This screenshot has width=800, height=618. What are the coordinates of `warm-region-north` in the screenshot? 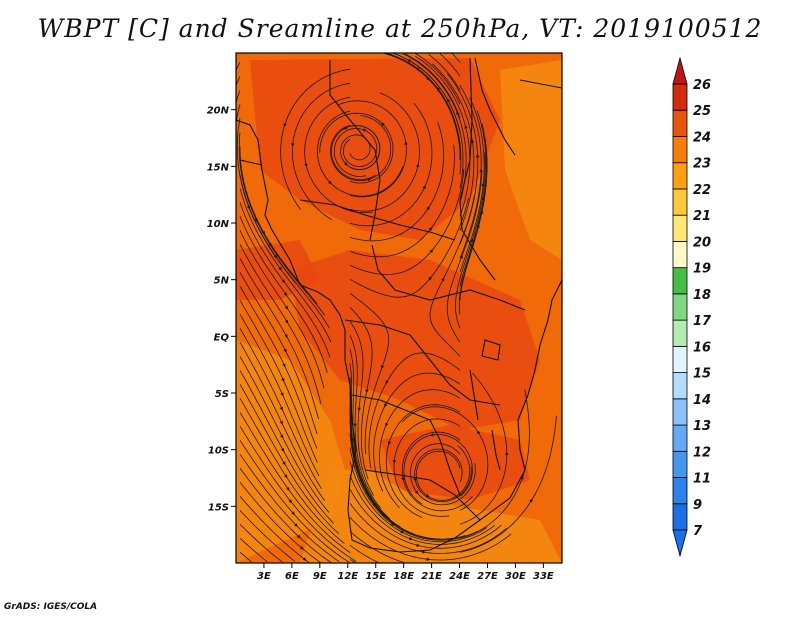 It's located at (375, 149).